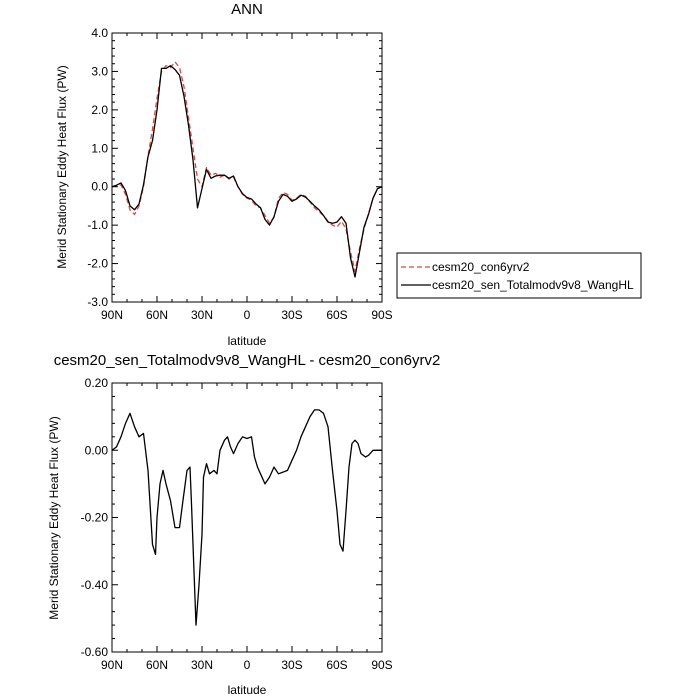 Image resolution: width=700 pixels, height=700 pixels. What do you see at coordinates (247, 9) in the screenshot?
I see `chart-title: ANN` at bounding box center [247, 9].